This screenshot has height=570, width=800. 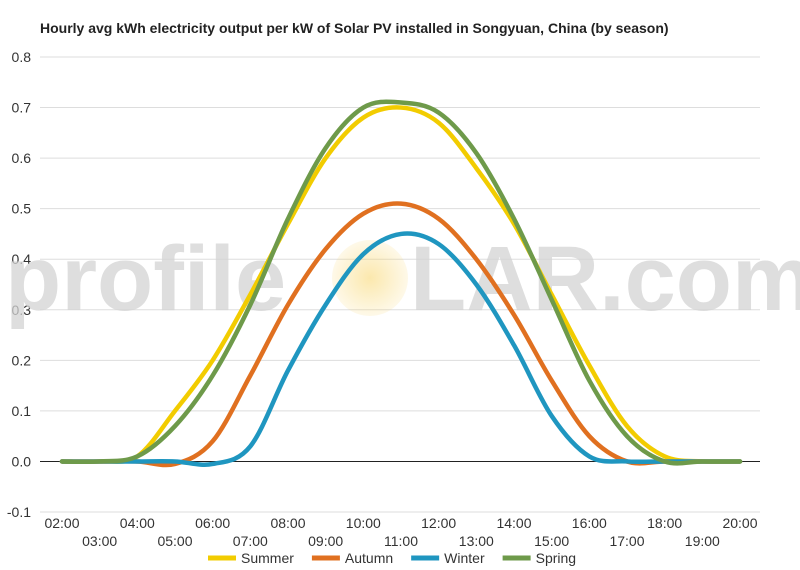 I want to click on x-tick-label: 16:00, so click(x=589, y=523).